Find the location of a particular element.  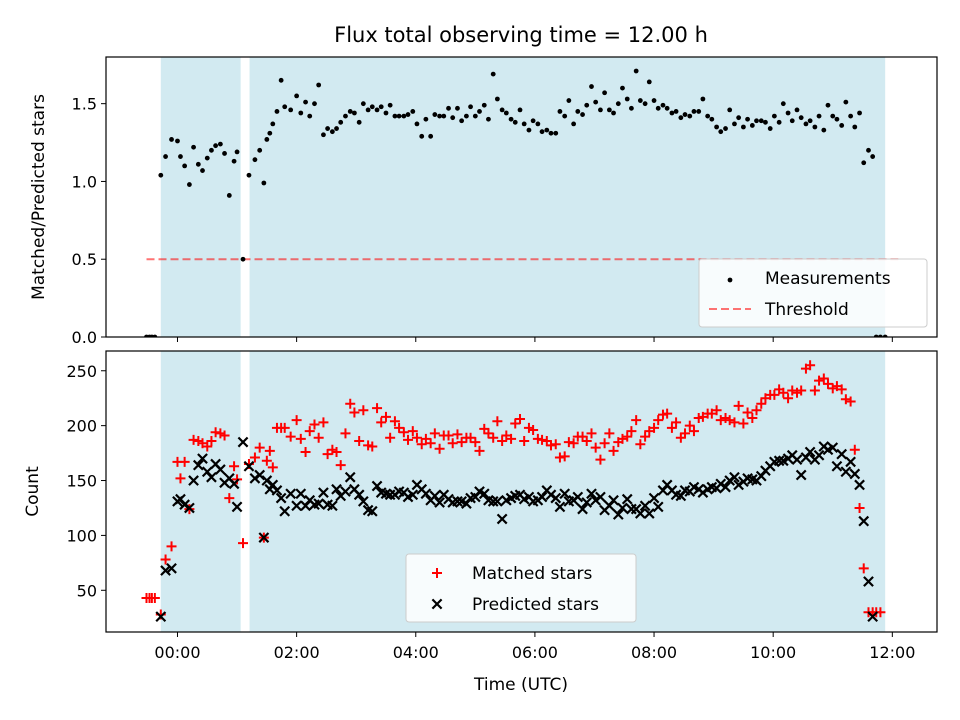

y-tick-label: 100 is located at coordinates (81, 535).